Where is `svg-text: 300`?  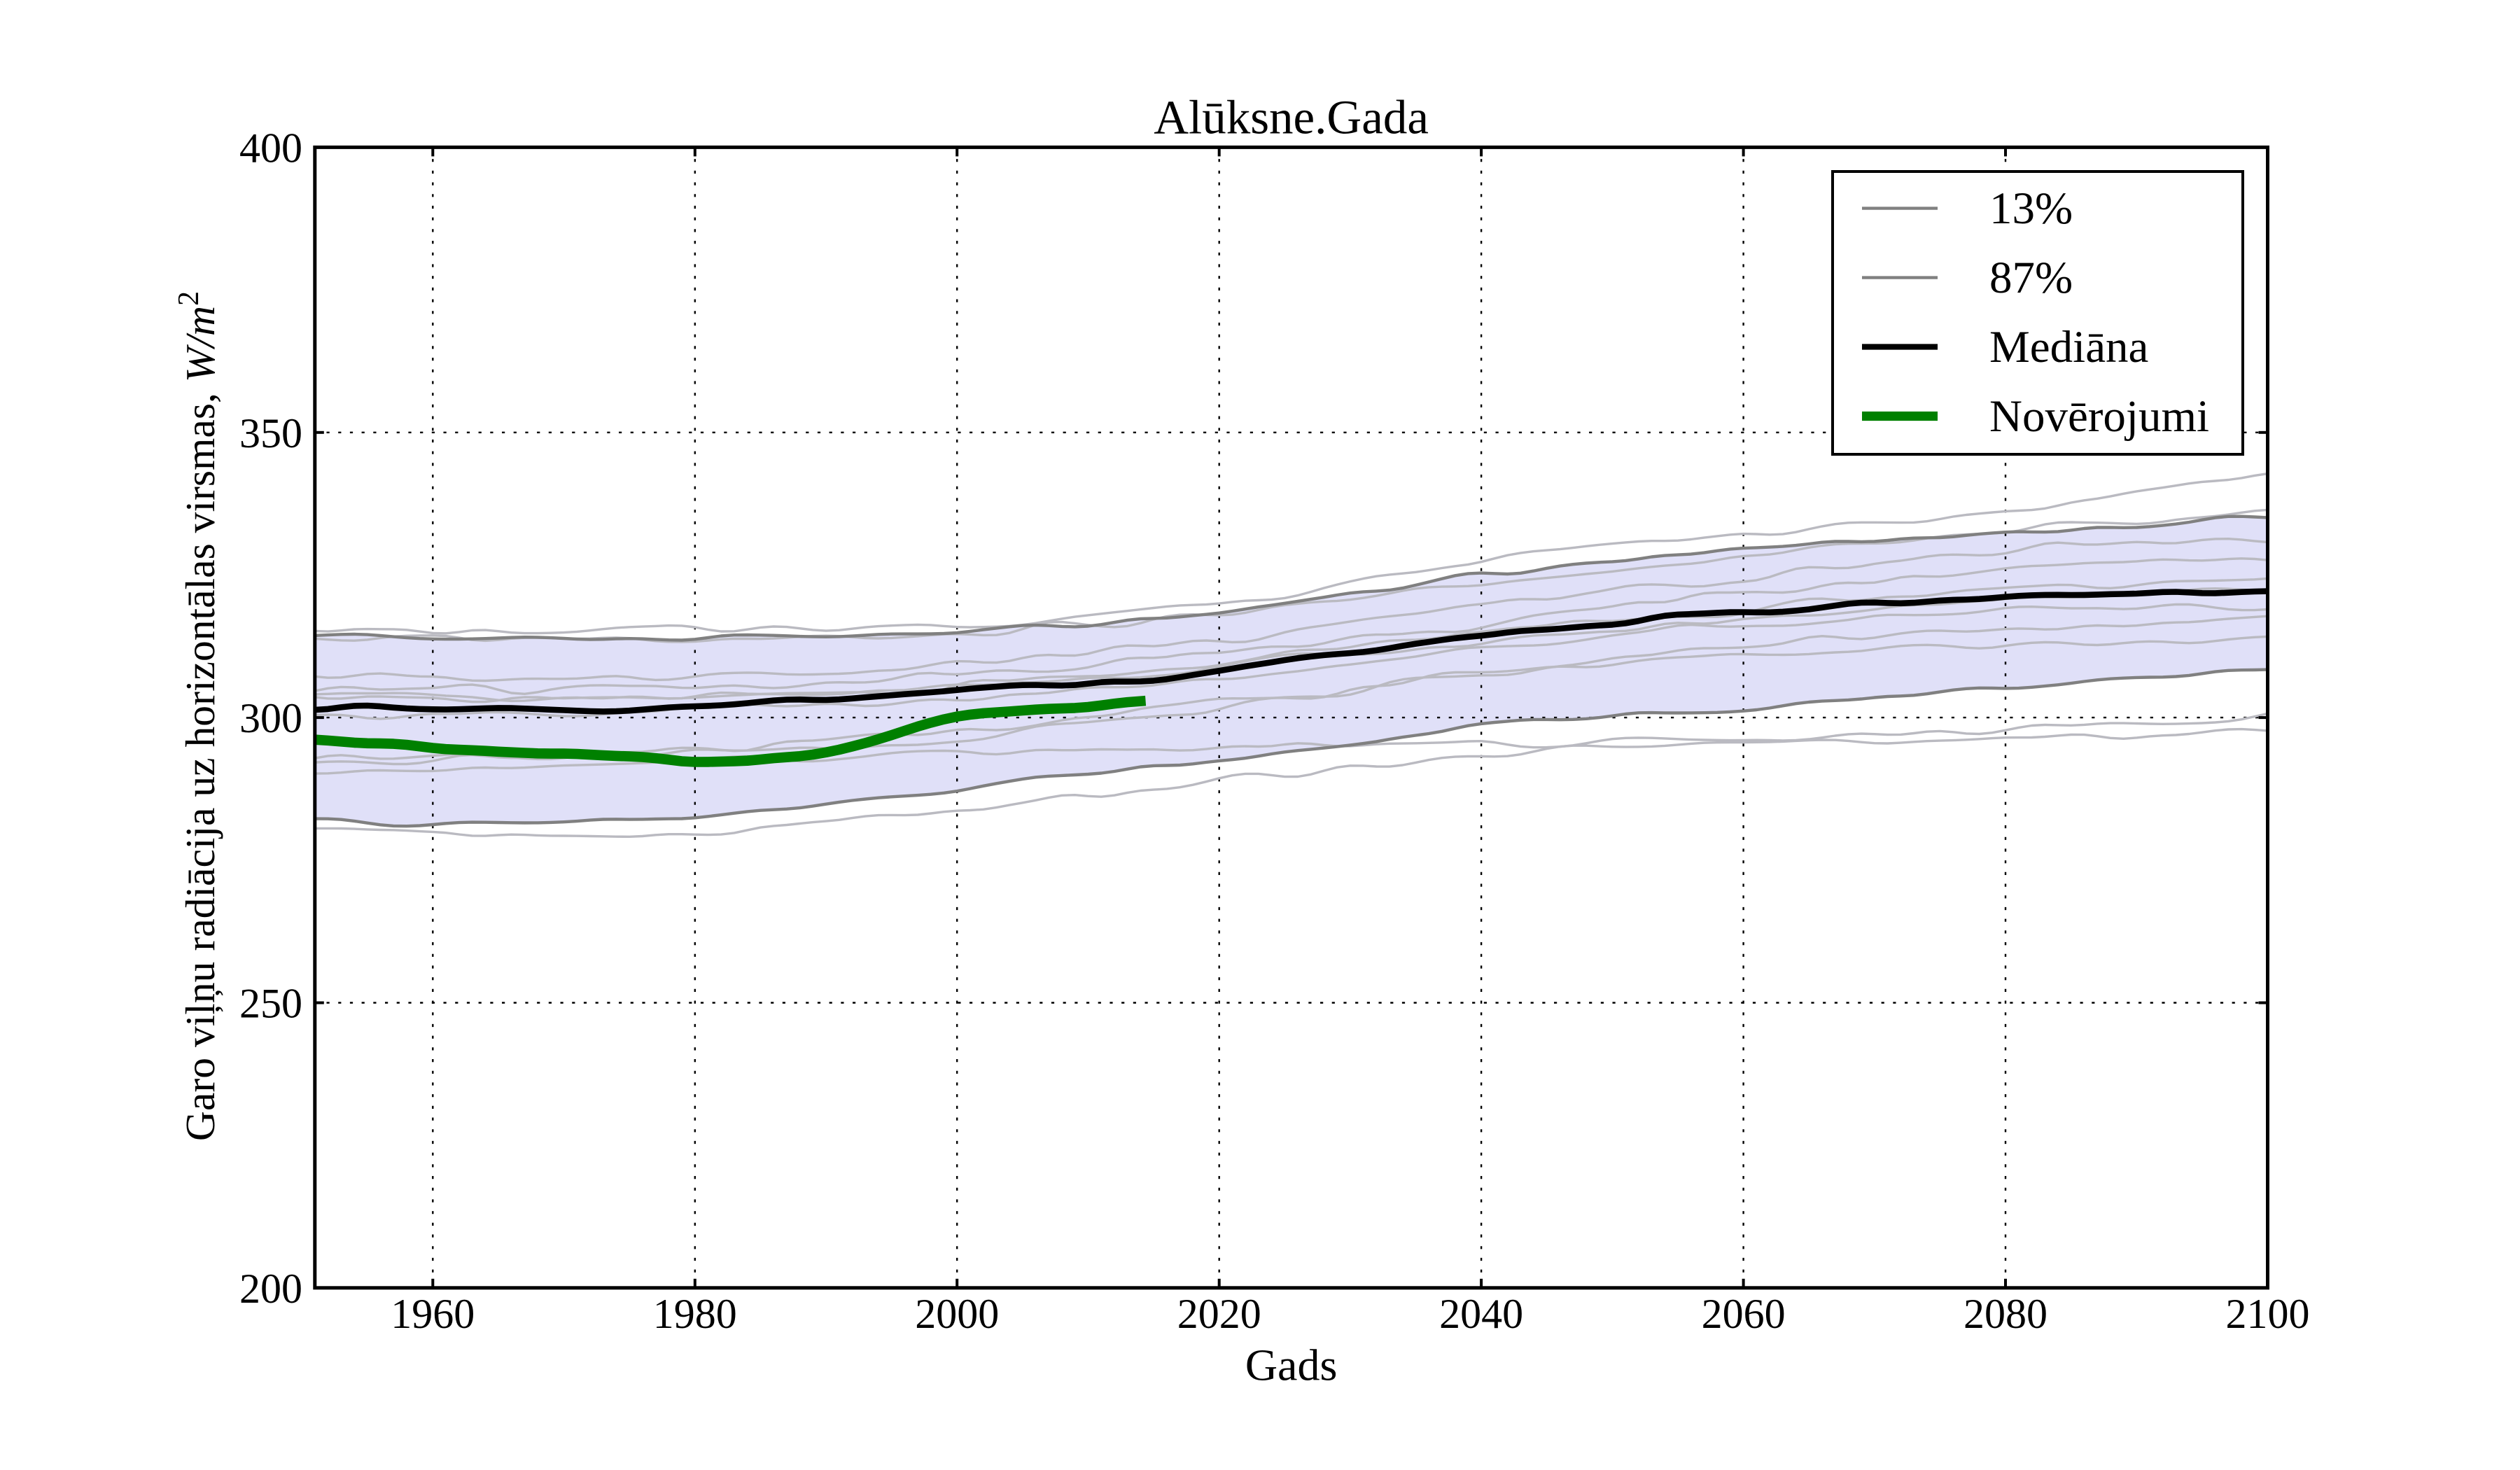 svg-text: 300 is located at coordinates (270, 718).